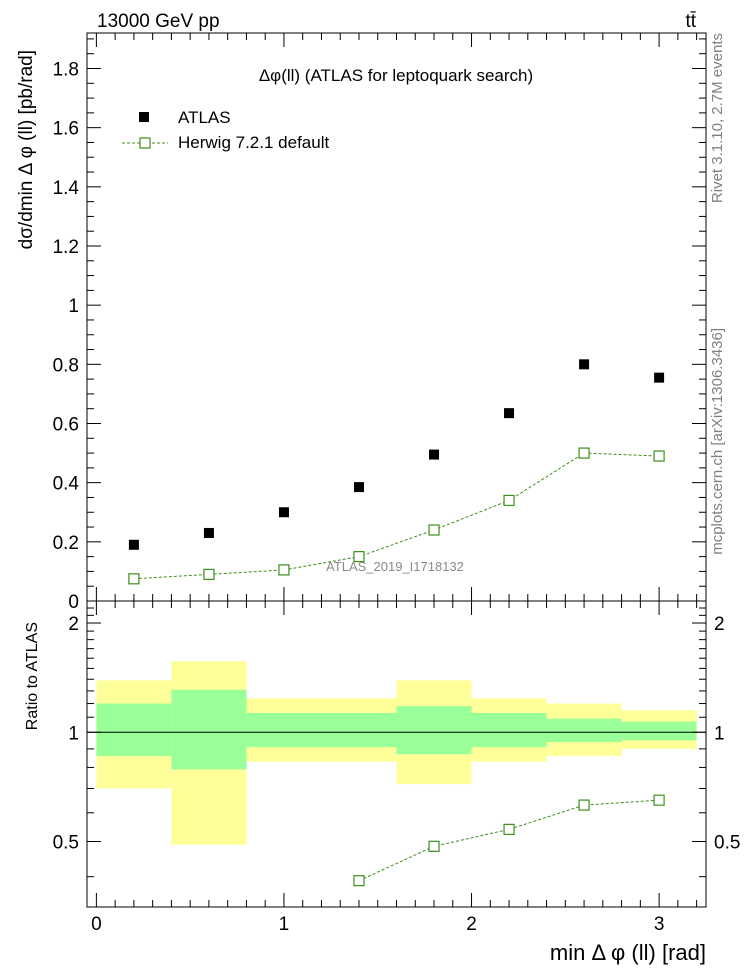  Describe the element at coordinates (204, 117) in the screenshot. I see `legend-atlas-label: ATLAS` at that location.